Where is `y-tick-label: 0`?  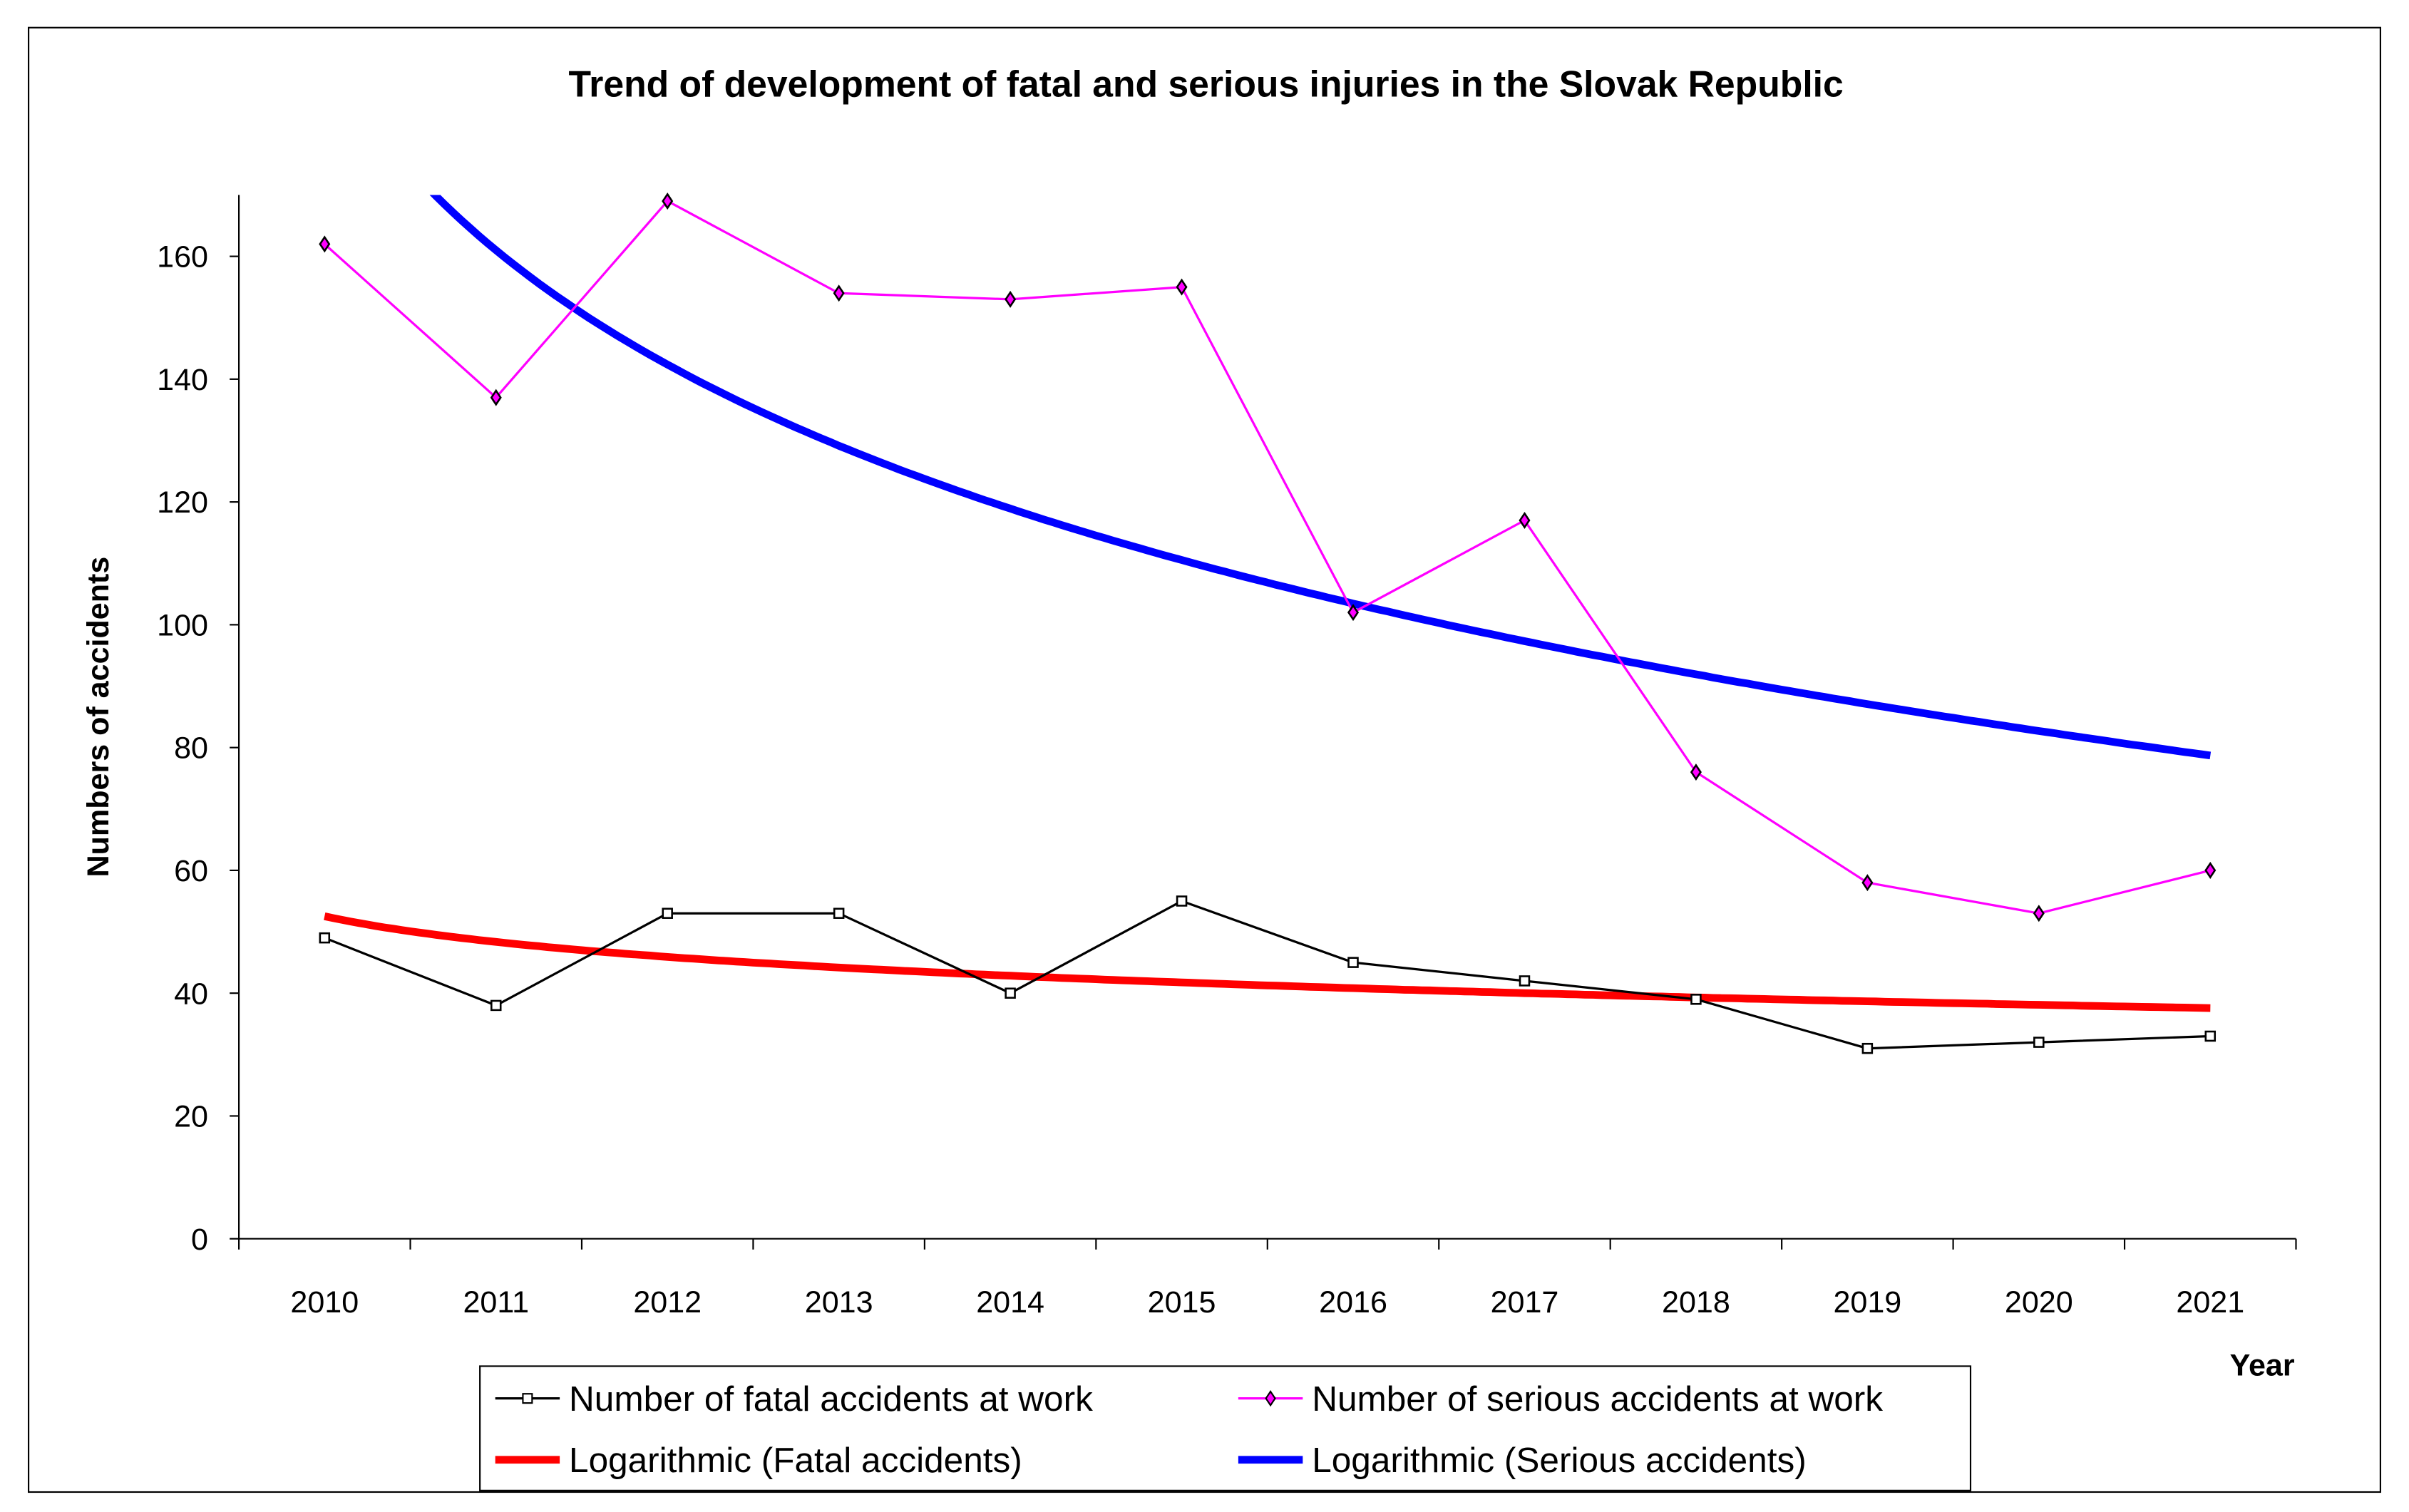 y-tick-label: 0 is located at coordinates (199, 1240).